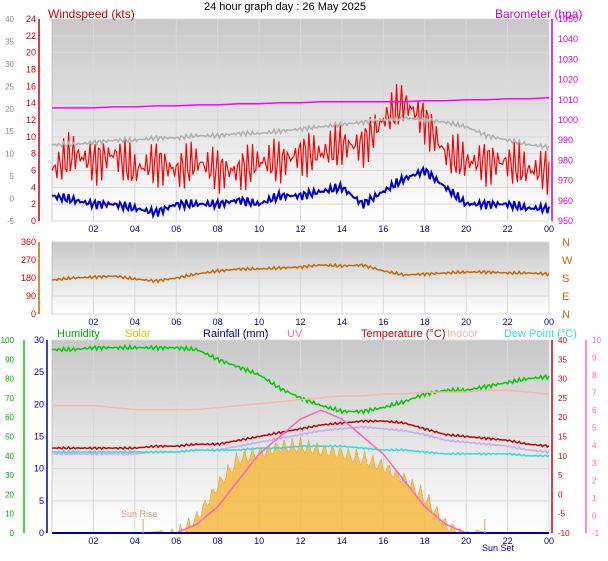 Image resolution: width=608 pixels, height=561 pixels. I want to click on series-wind, so click(300, 192).